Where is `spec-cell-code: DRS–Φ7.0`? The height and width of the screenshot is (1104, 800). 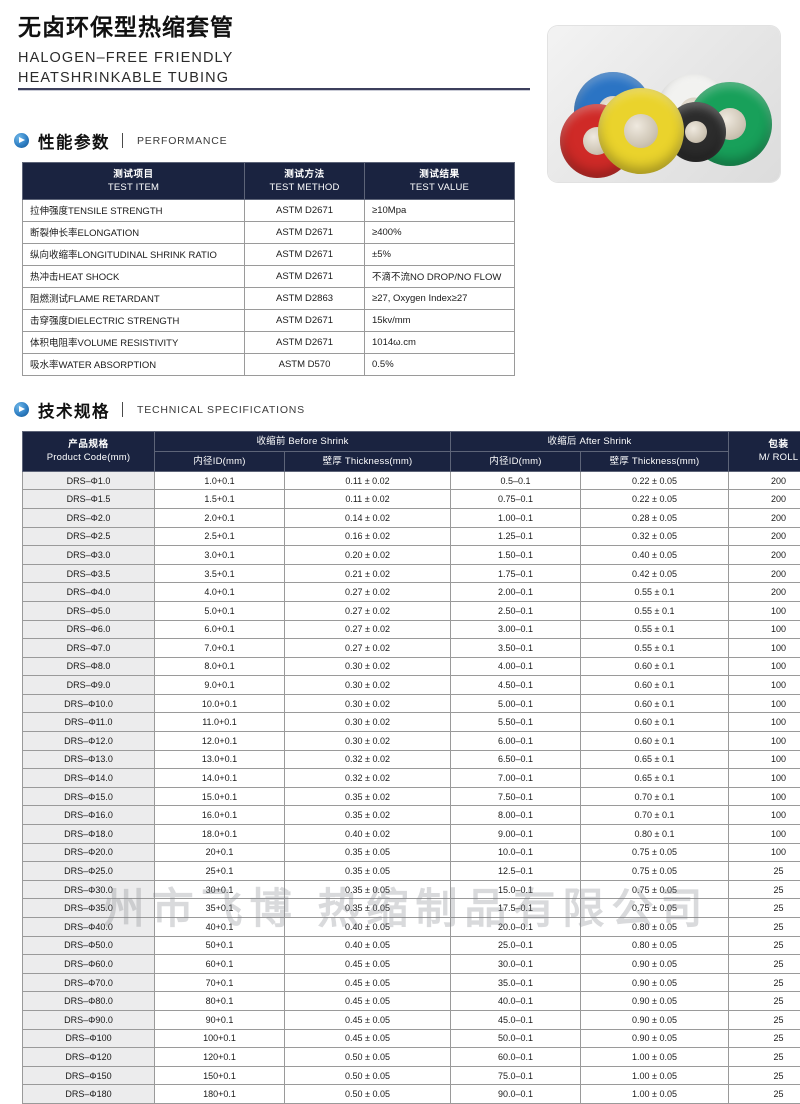 spec-cell-code: DRS–Φ7.0 is located at coordinates (89, 648).